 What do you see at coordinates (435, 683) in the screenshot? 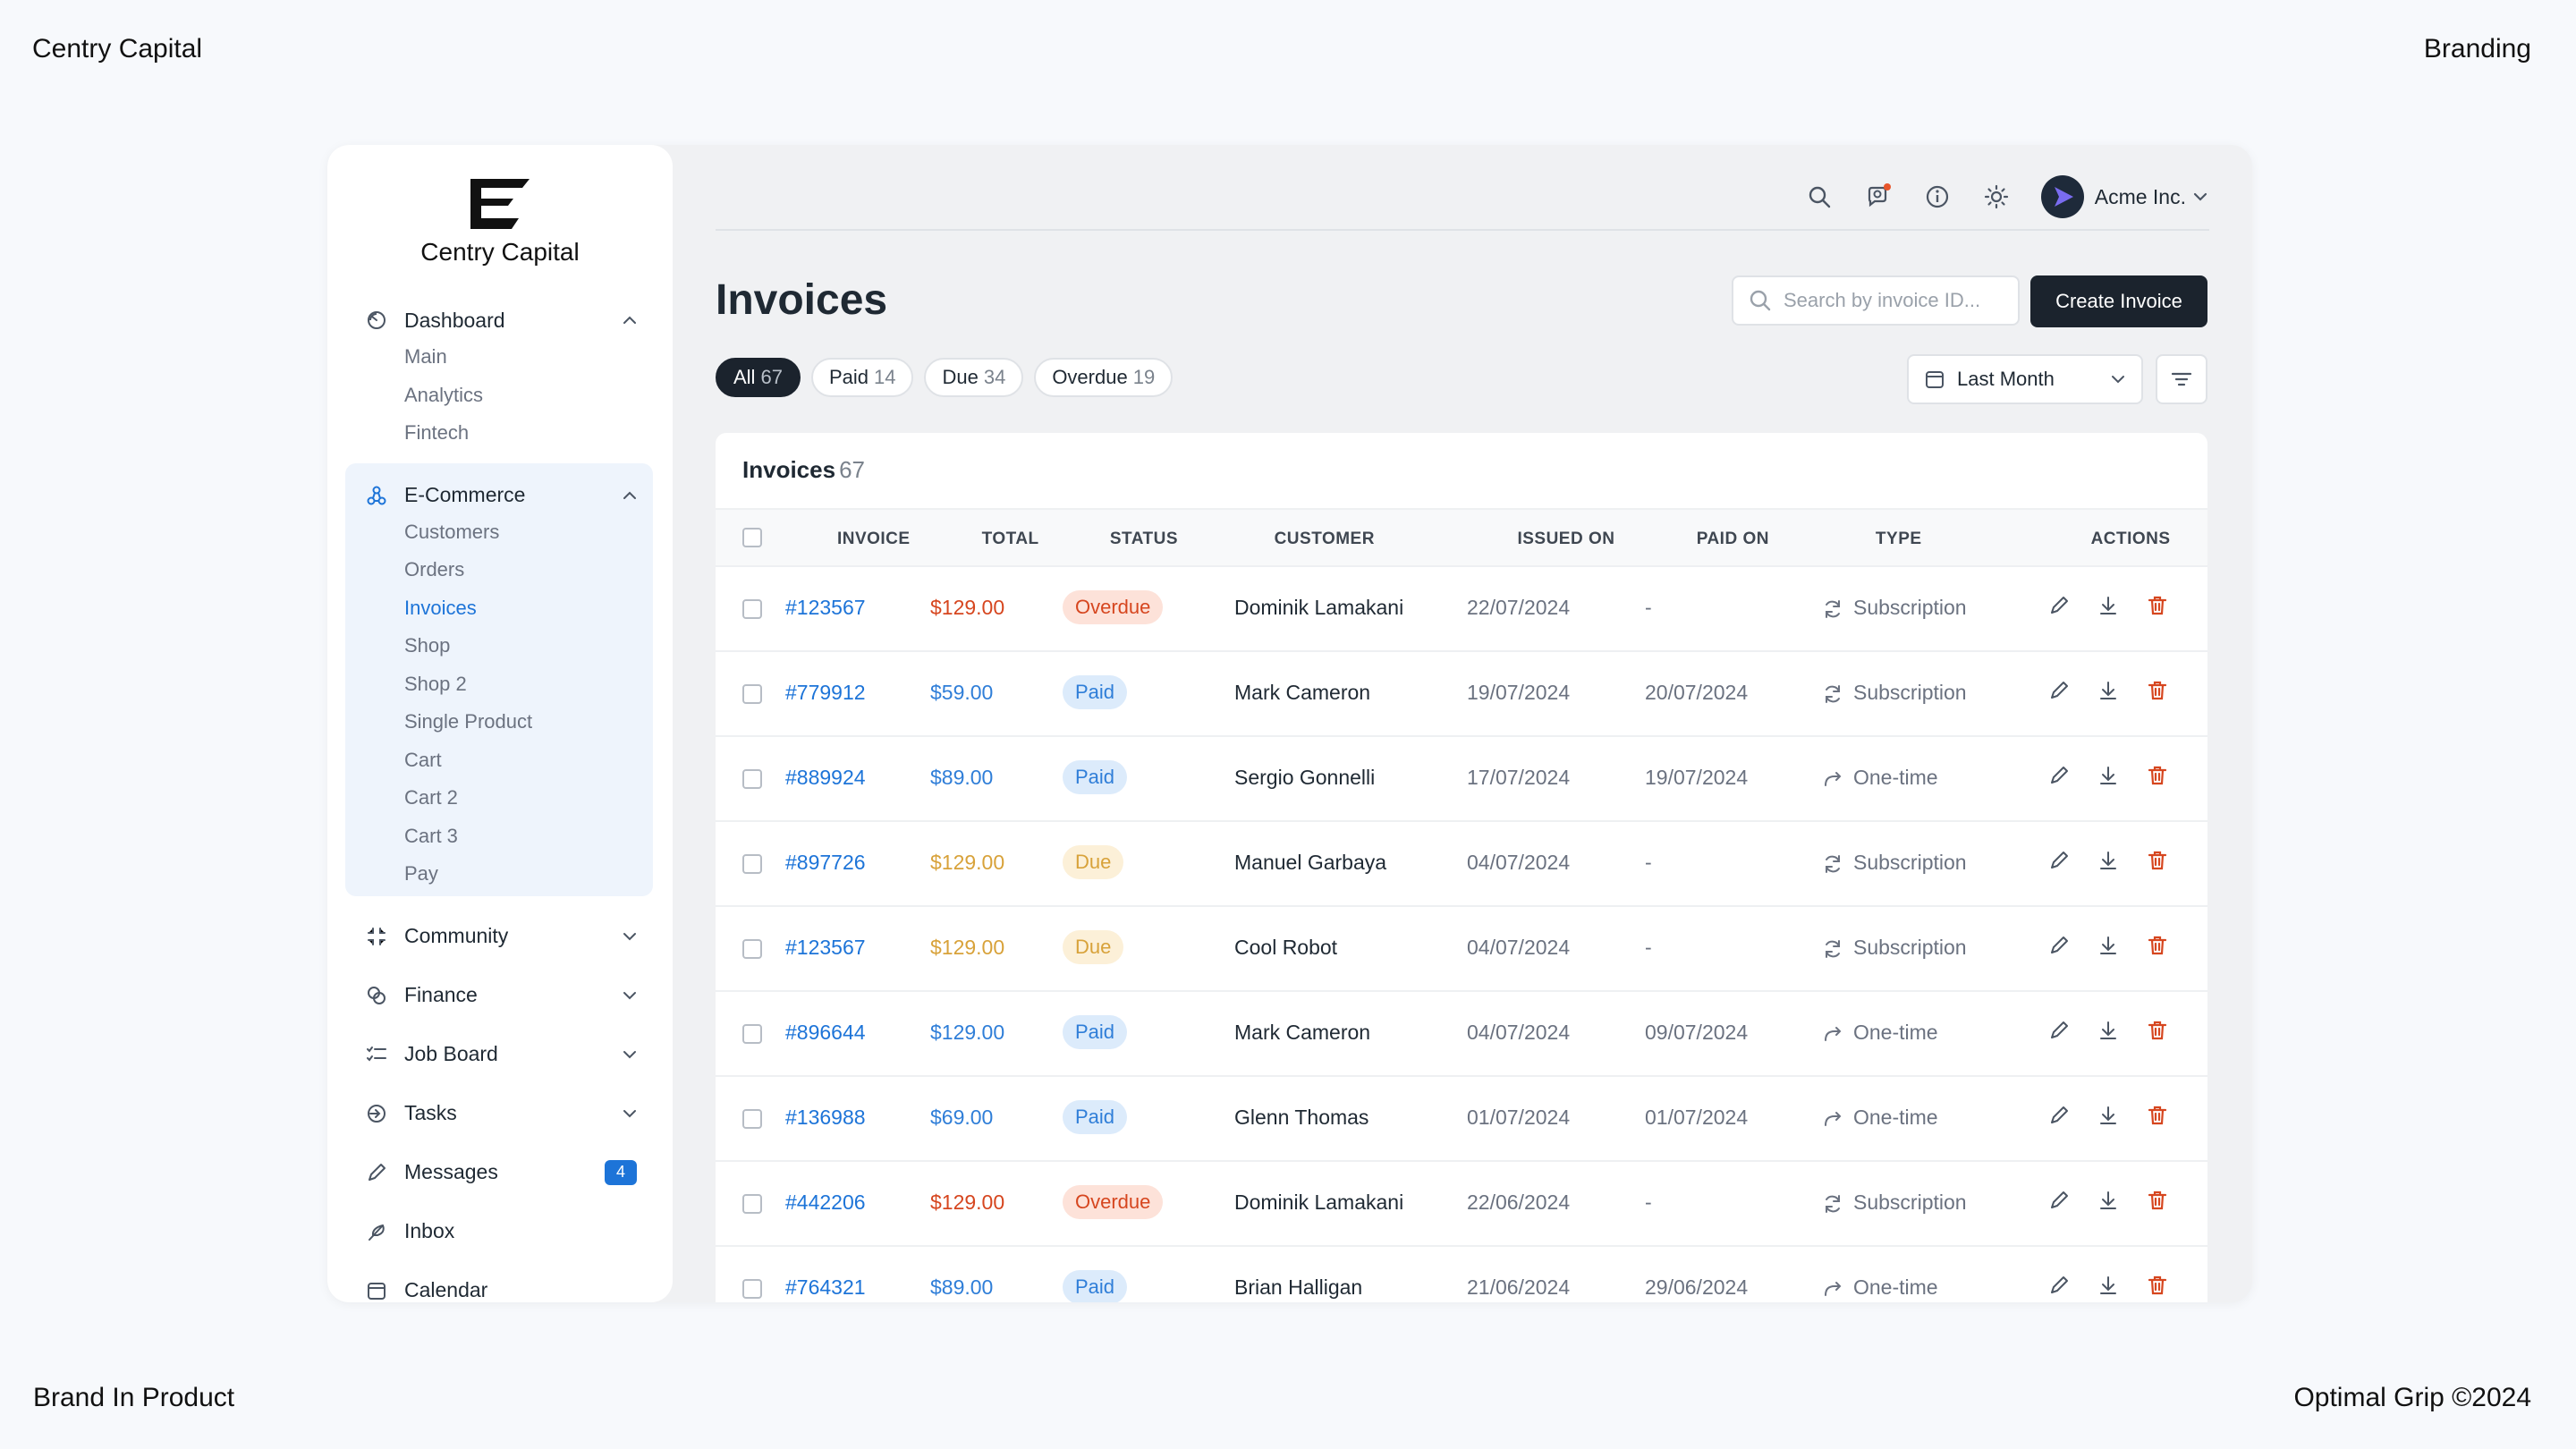
I see `sidebar-subitem-shop-2: Shop 2` at bounding box center [435, 683].